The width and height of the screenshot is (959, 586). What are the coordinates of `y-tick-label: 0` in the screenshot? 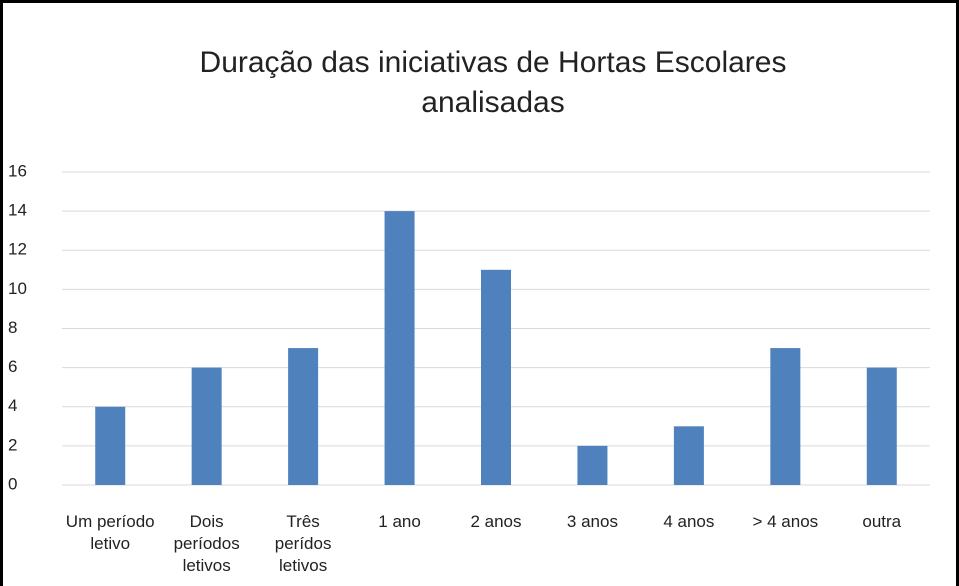 It's located at (12, 483).